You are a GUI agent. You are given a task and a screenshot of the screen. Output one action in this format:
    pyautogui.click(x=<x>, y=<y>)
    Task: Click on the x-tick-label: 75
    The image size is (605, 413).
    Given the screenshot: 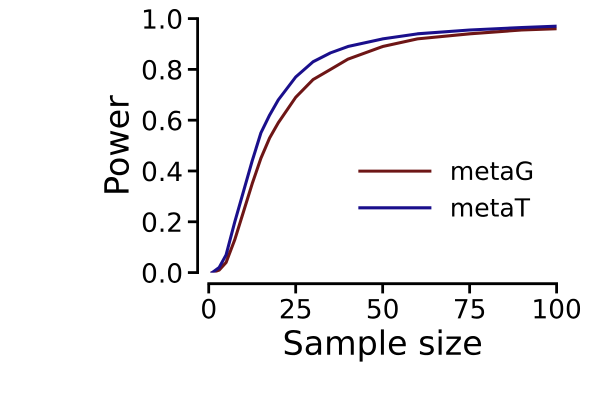 What is the action you would take?
    pyautogui.click(x=469, y=309)
    